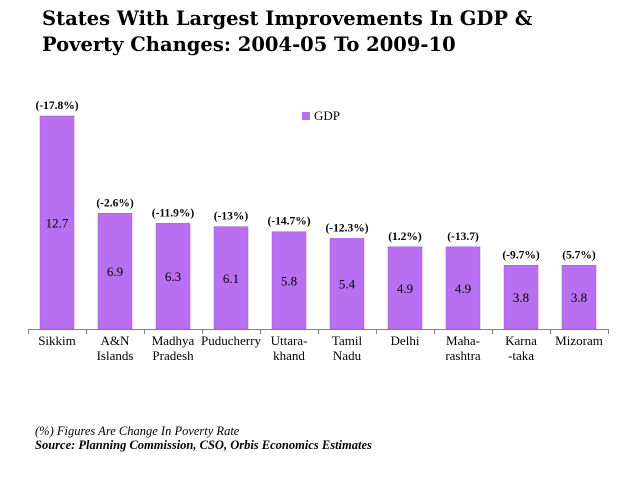 The height and width of the screenshot is (481, 620). What do you see at coordinates (306, 116) in the screenshot?
I see `legend-swatch` at bounding box center [306, 116].